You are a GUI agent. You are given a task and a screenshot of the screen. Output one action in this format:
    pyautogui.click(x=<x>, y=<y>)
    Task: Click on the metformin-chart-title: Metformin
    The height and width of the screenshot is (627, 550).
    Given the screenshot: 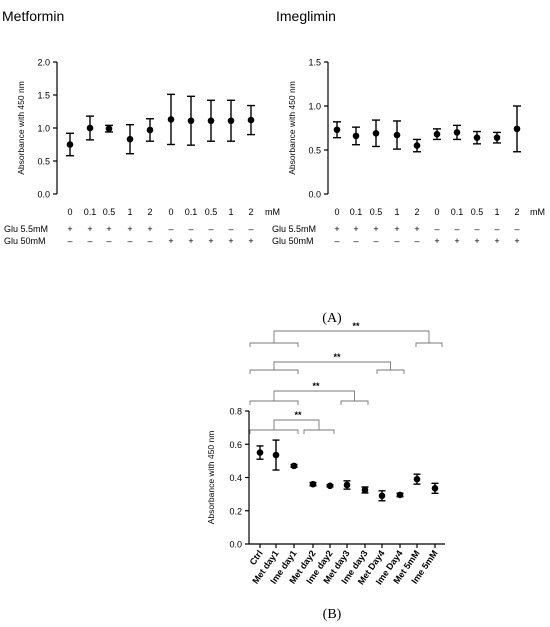 What is the action you would take?
    pyautogui.click(x=33, y=16)
    